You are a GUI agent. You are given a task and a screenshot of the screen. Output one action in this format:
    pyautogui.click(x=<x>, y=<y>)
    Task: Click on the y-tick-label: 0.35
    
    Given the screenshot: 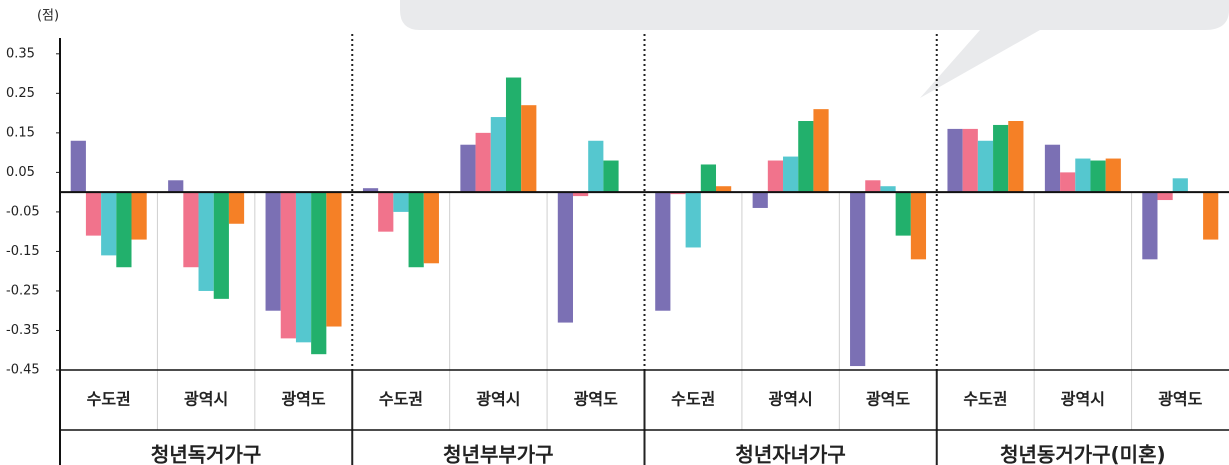 What is the action you would take?
    pyautogui.click(x=20, y=53)
    